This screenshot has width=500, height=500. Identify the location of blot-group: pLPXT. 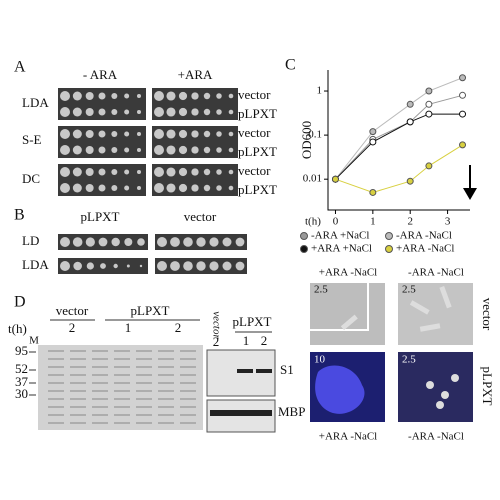
(252, 321).